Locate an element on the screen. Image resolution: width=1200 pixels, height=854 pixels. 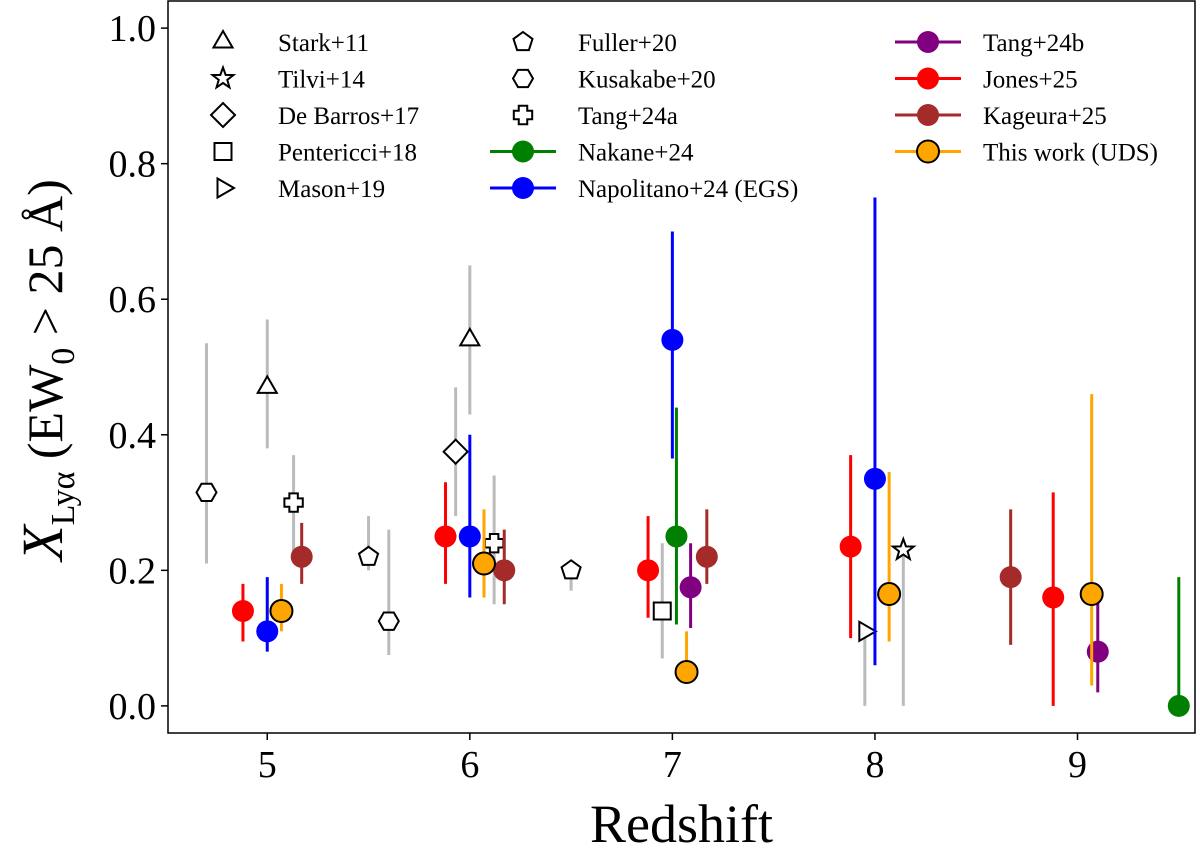
x-tick-label: 9 is located at coordinates (1077, 765).